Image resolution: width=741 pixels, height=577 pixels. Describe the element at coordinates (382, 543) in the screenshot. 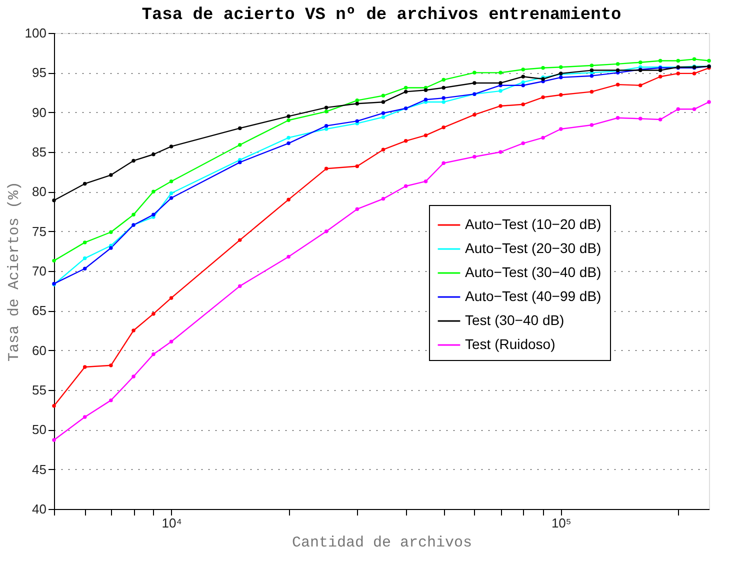

I see `x-axis-title: Cantidad de archivos` at that location.